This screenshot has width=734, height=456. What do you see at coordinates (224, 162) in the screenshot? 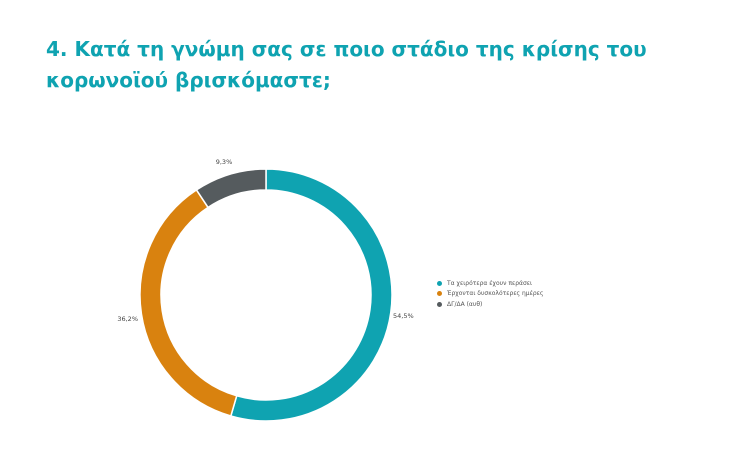
I see `slice-value-label-3: 9,3%` at bounding box center [224, 162].